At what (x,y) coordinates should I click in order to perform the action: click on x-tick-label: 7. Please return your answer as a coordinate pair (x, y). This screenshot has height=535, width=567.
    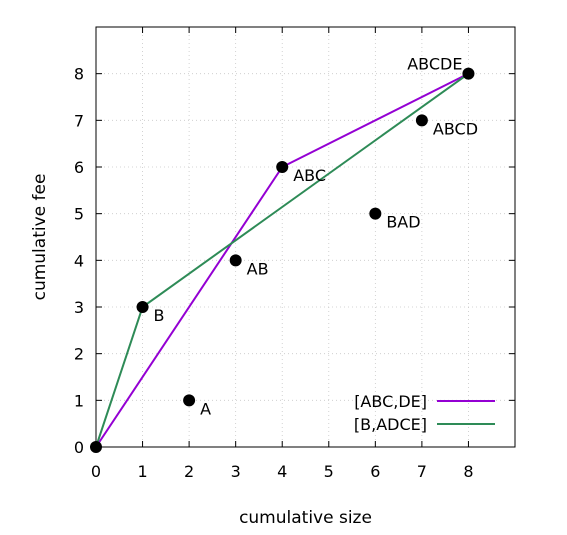
    Looking at the image, I should click on (422, 471).